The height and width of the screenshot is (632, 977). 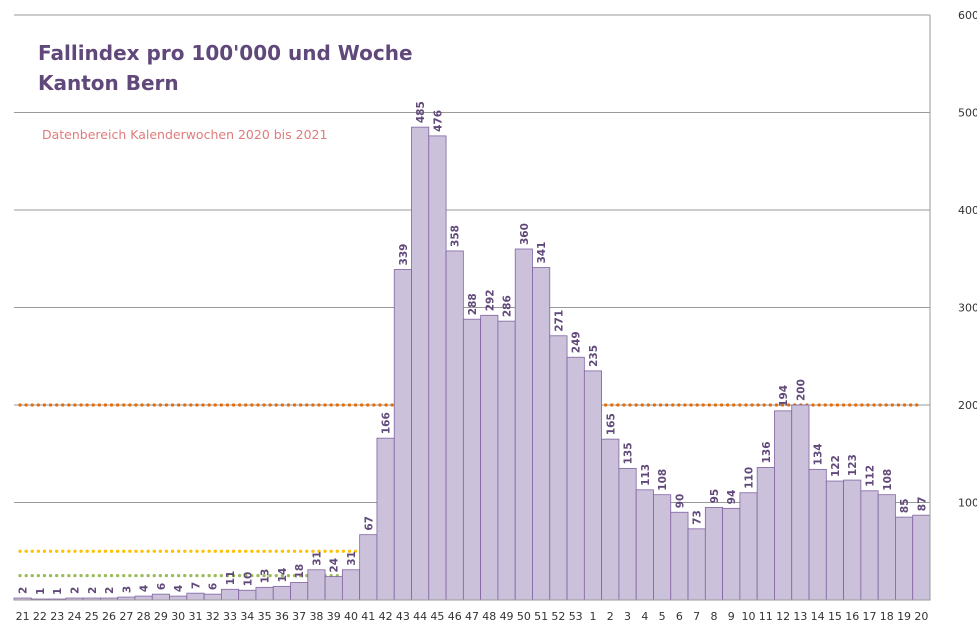 I want to click on x-tick-label: 41, so click(x=368, y=616).